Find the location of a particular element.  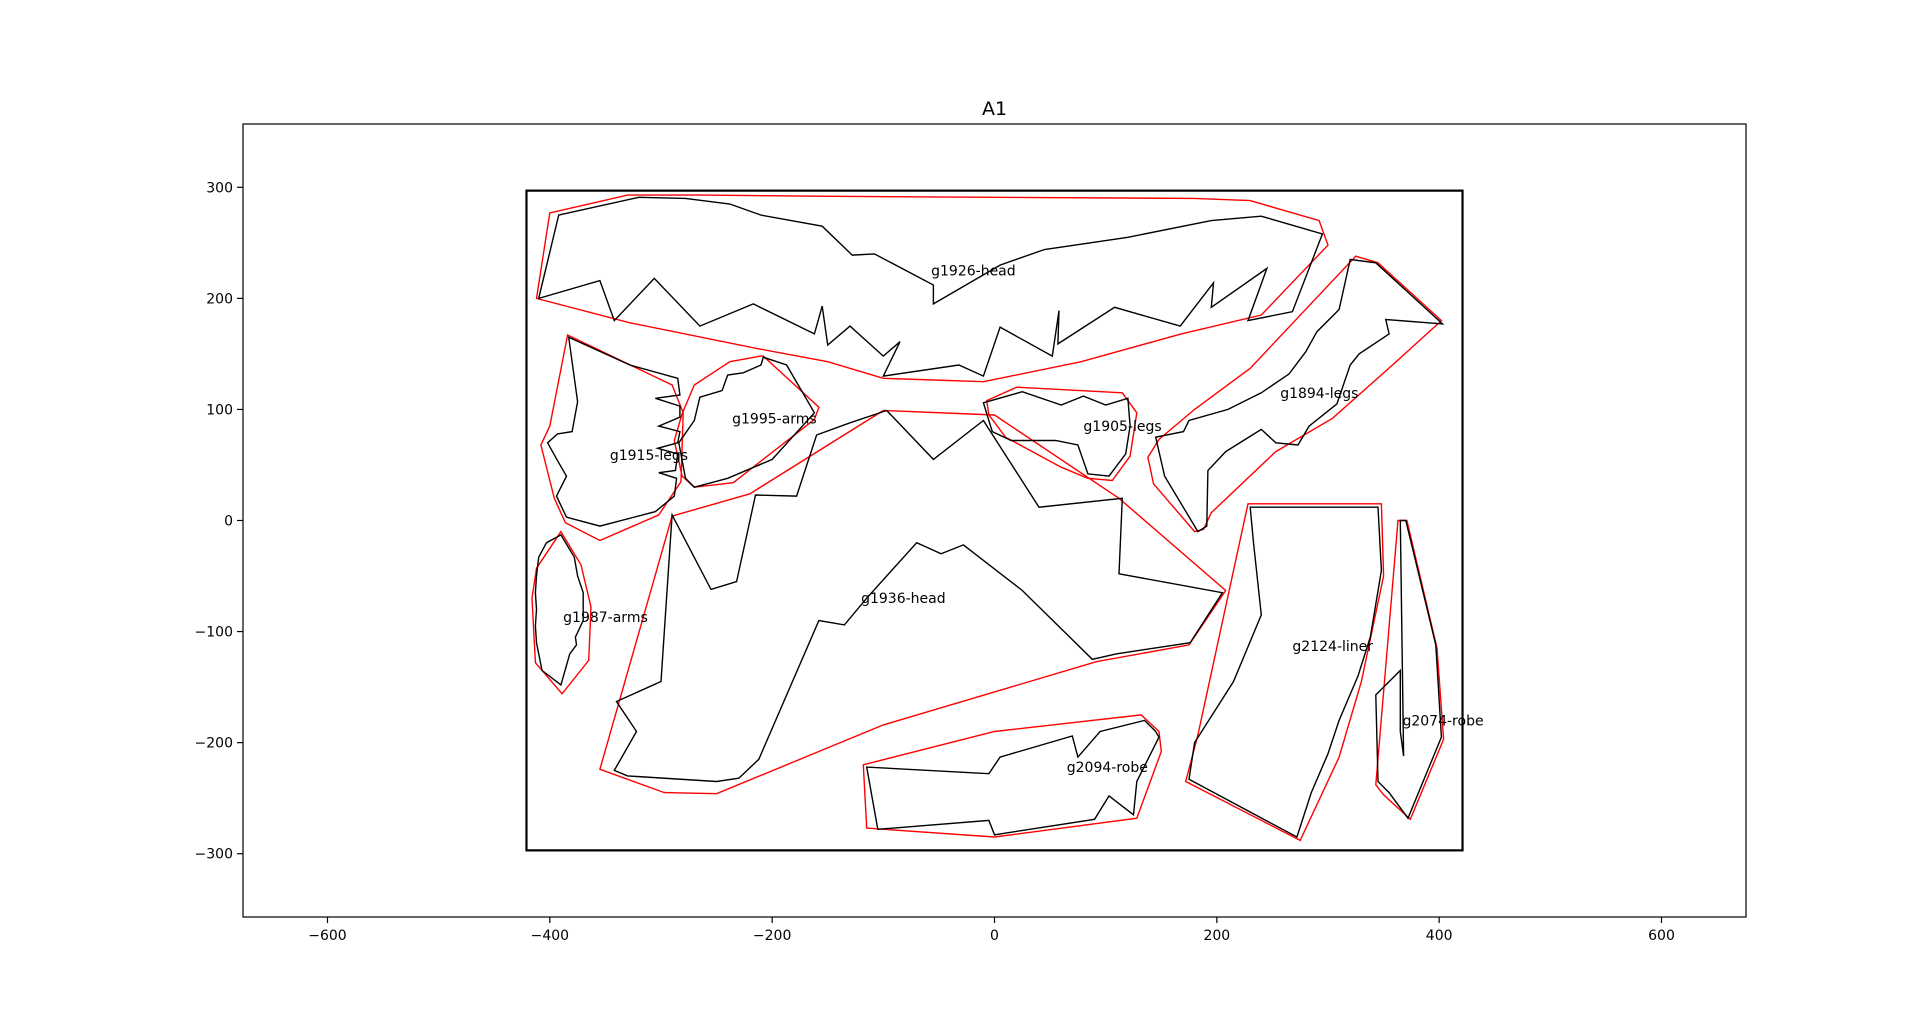

x-tick-label: −200 is located at coordinates (772, 936).